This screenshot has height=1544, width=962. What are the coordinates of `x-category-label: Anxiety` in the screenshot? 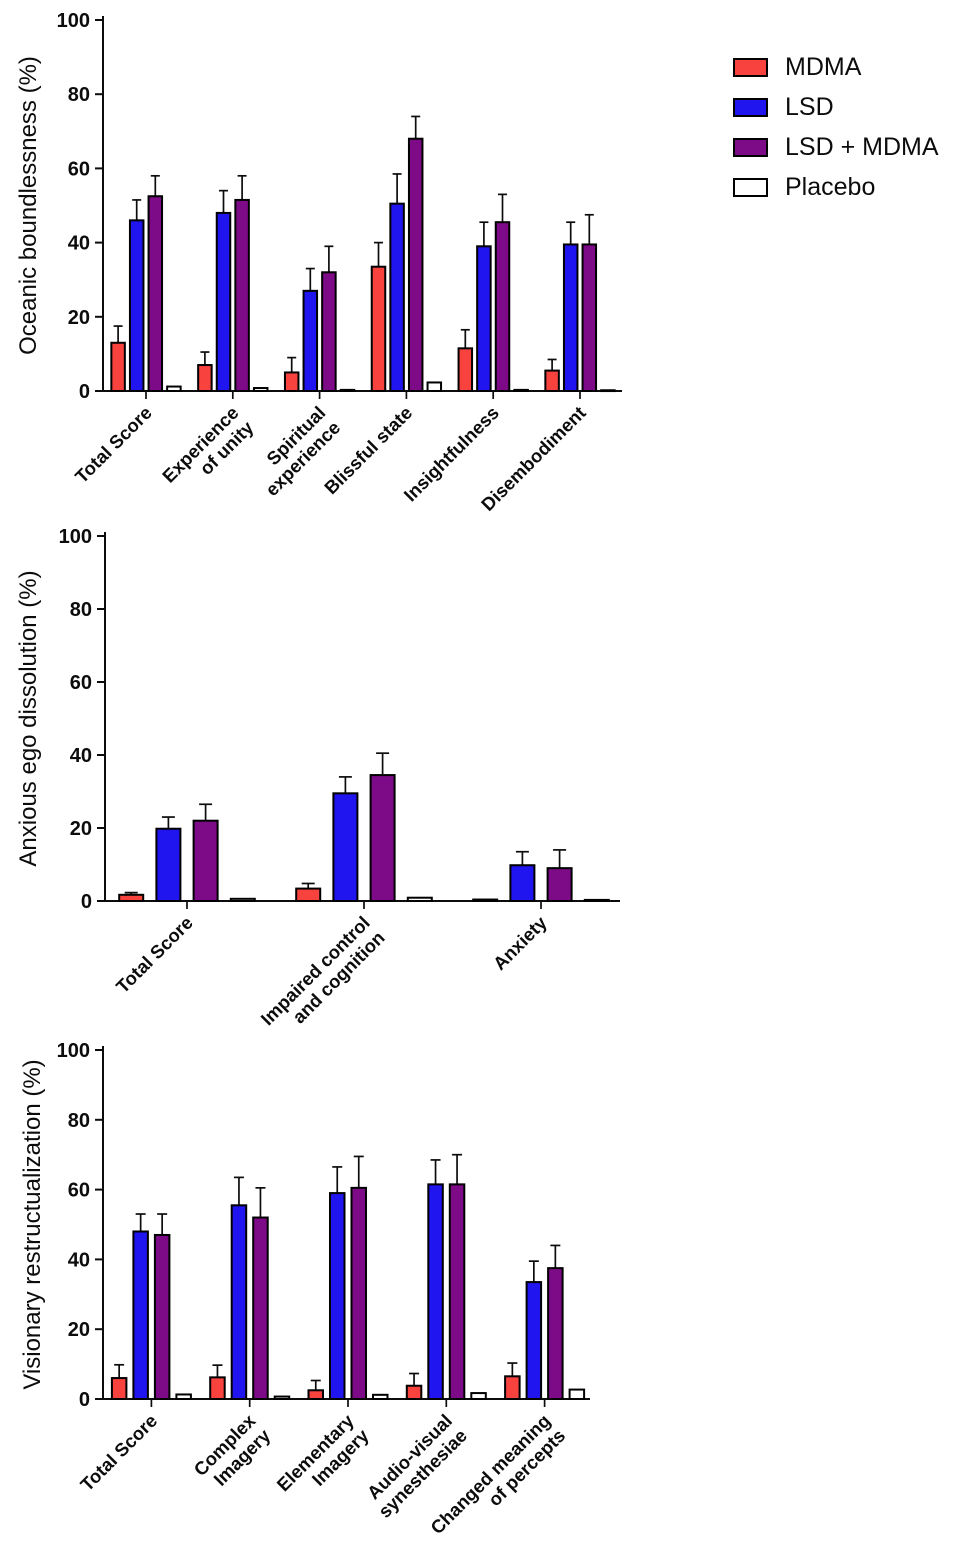 It's located at (520, 942).